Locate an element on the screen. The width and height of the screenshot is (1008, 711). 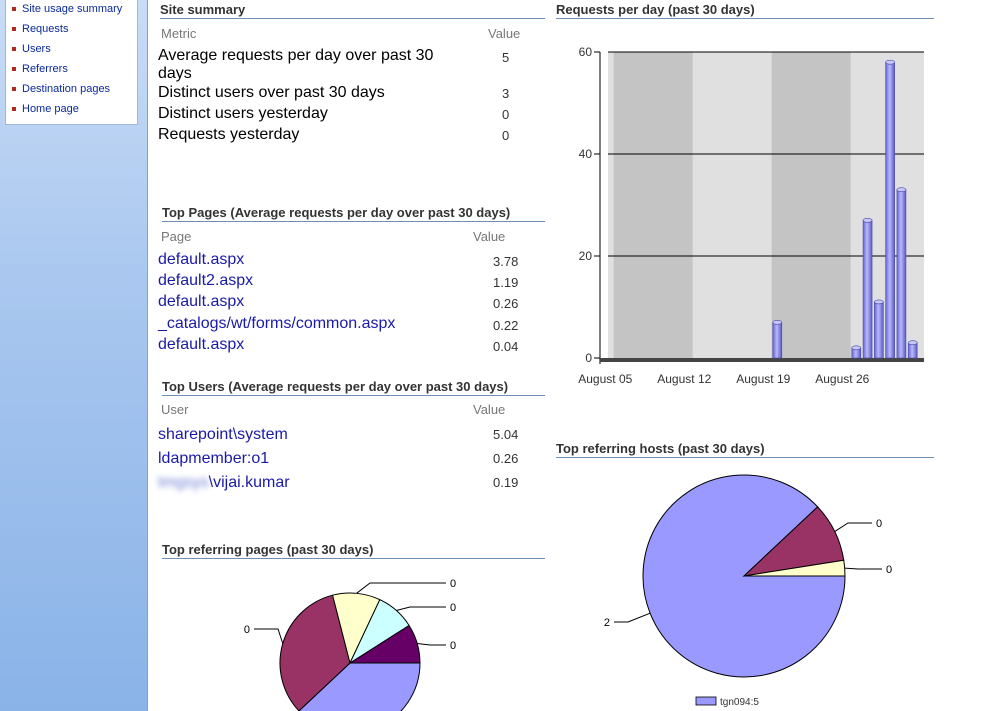
top-user-value: 5.04 is located at coordinates (506, 434).